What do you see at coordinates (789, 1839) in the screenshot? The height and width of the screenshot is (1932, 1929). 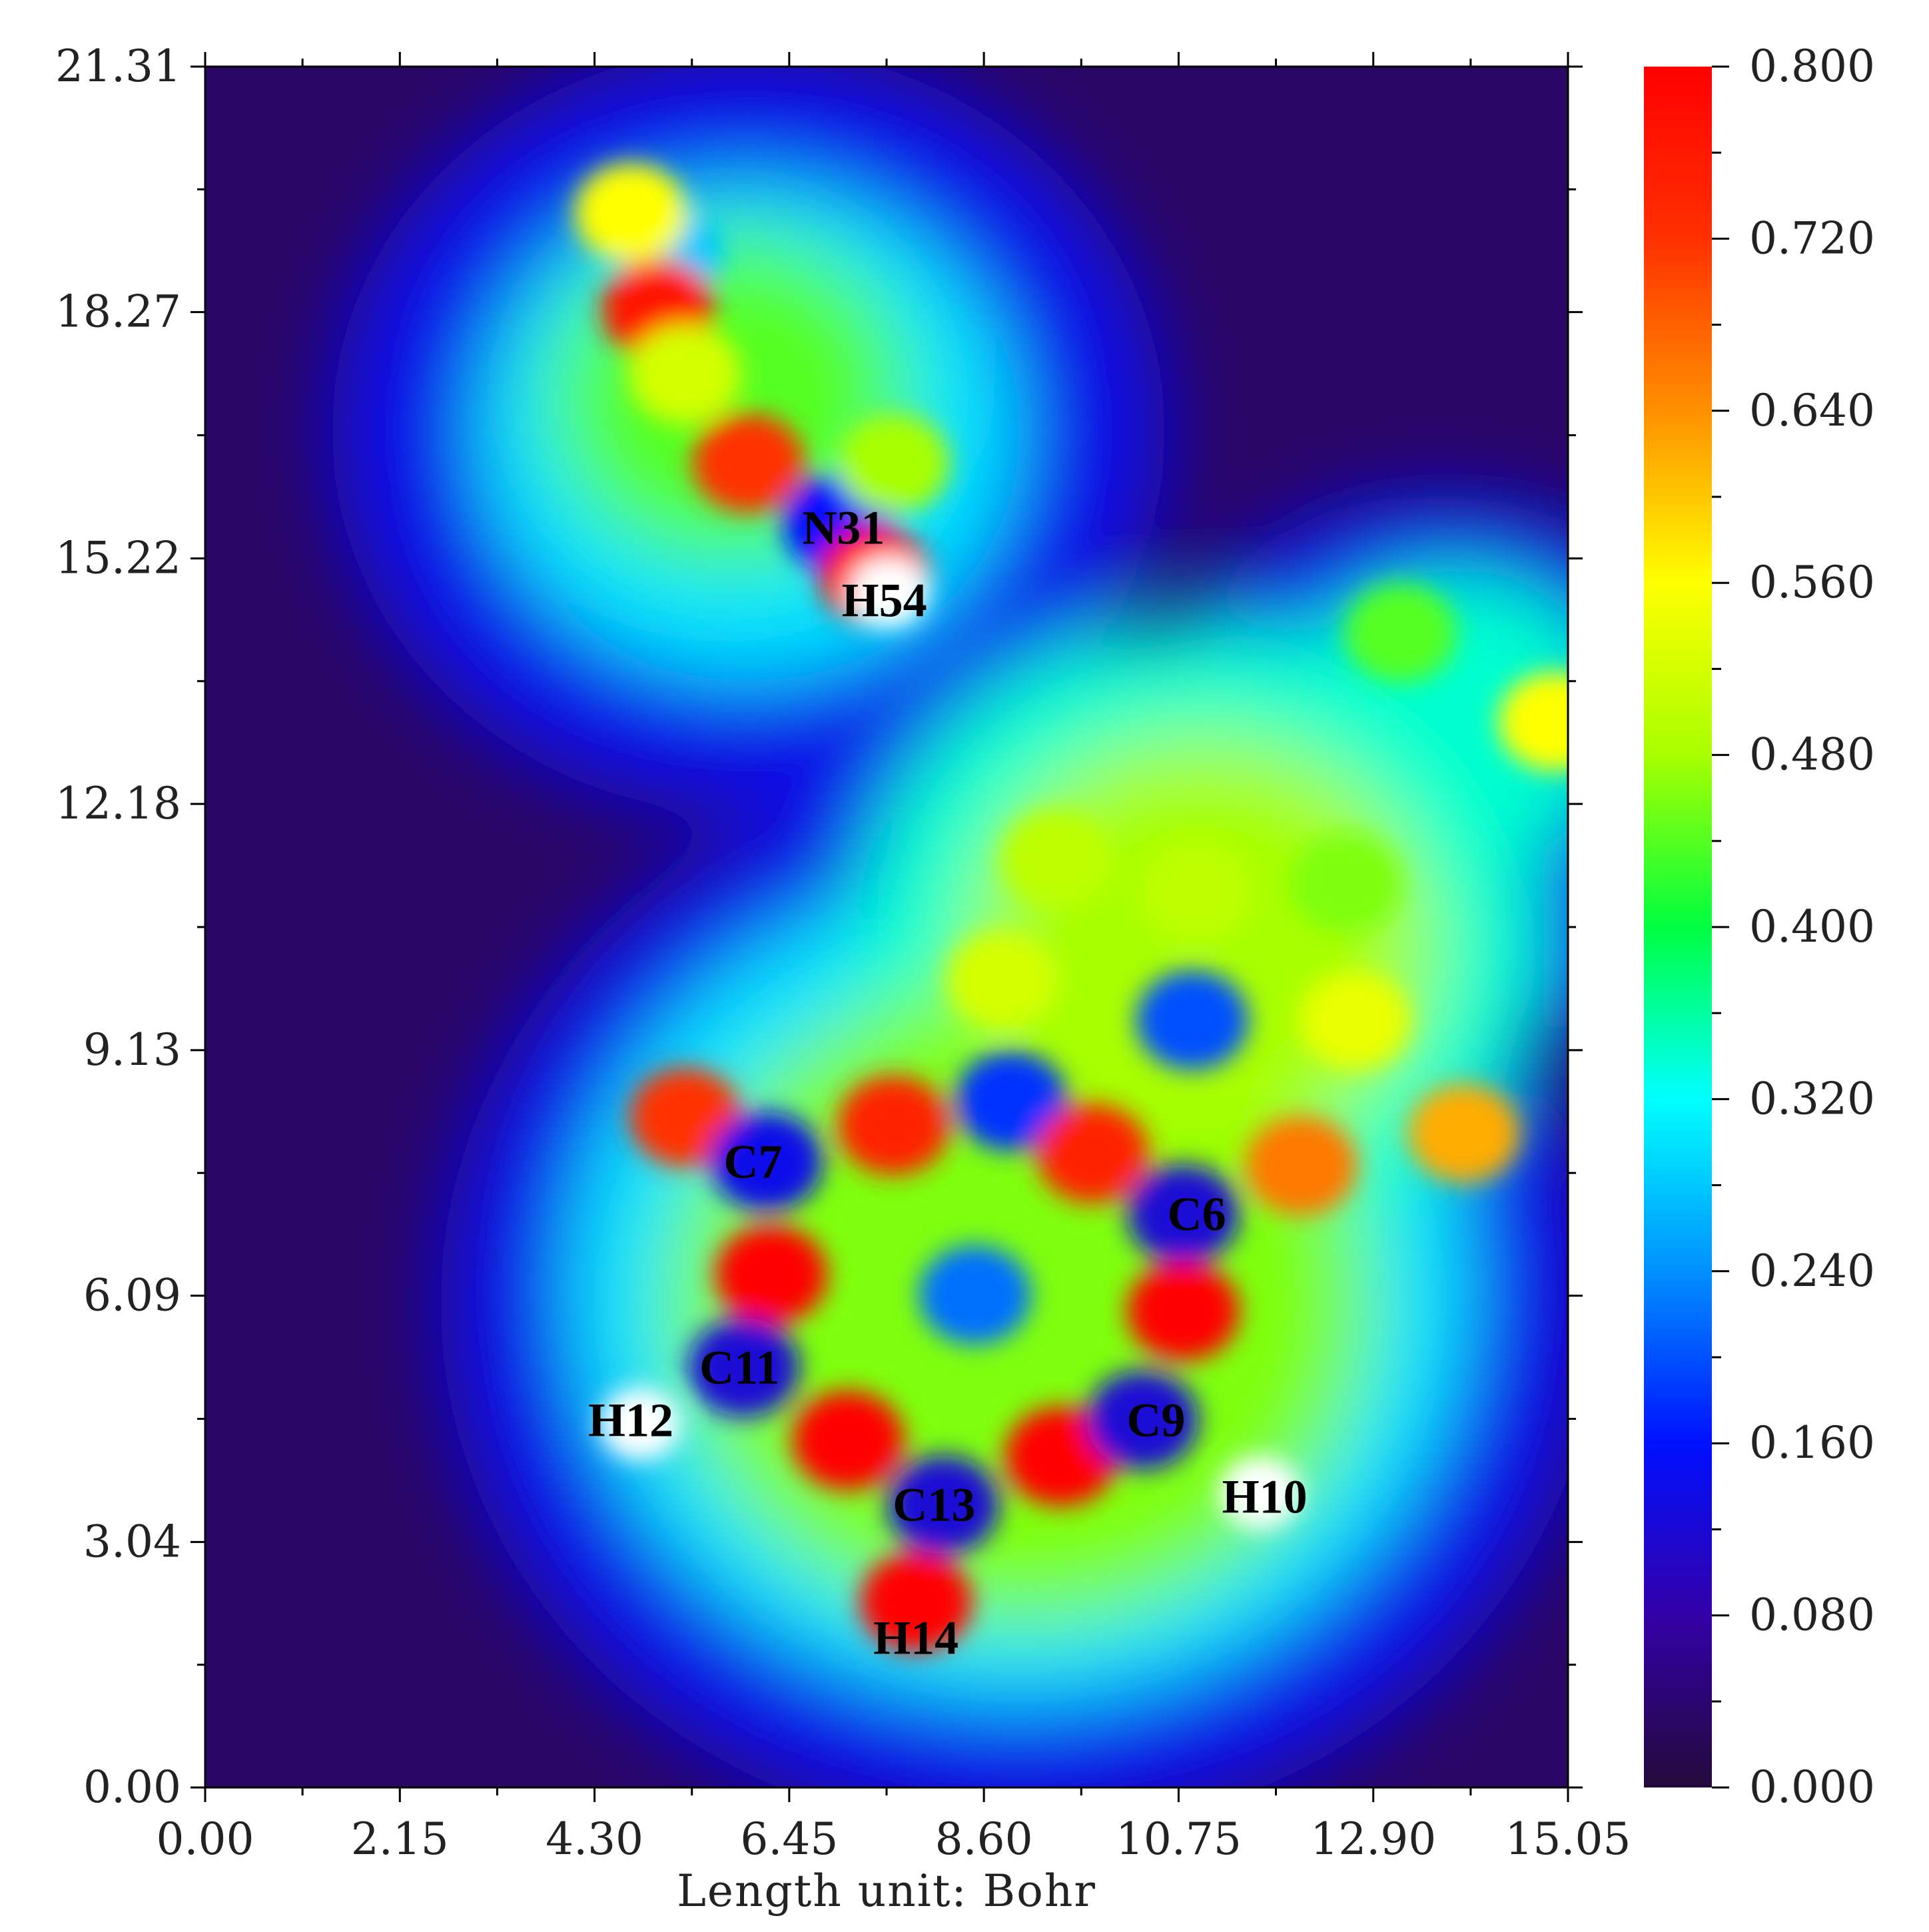 I see `x-tick-label: 6.45` at bounding box center [789, 1839].